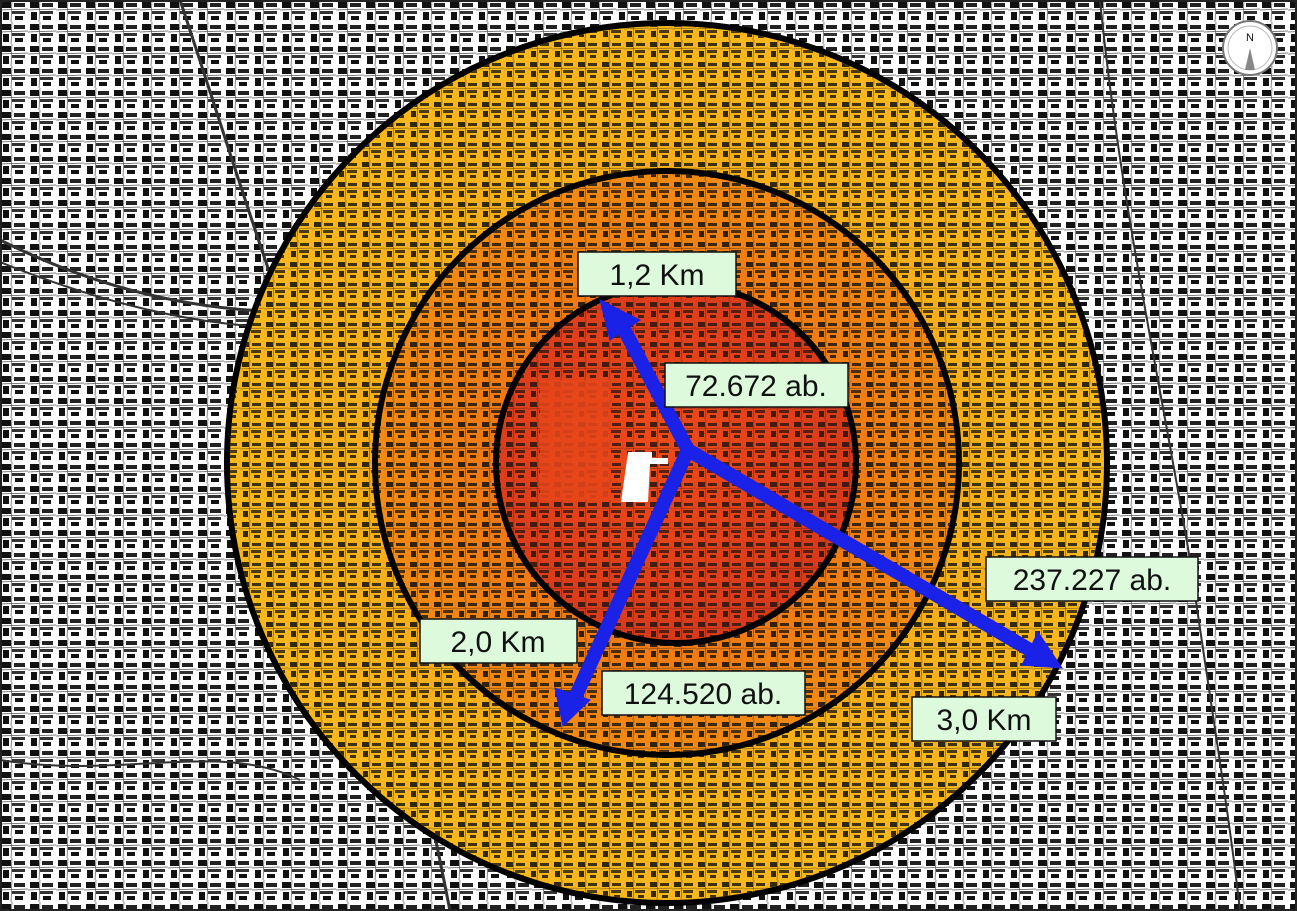 Image resolution: width=1297 pixels, height=911 pixels. What do you see at coordinates (620, 320) in the screenshot?
I see `arrow-inner-head` at bounding box center [620, 320].